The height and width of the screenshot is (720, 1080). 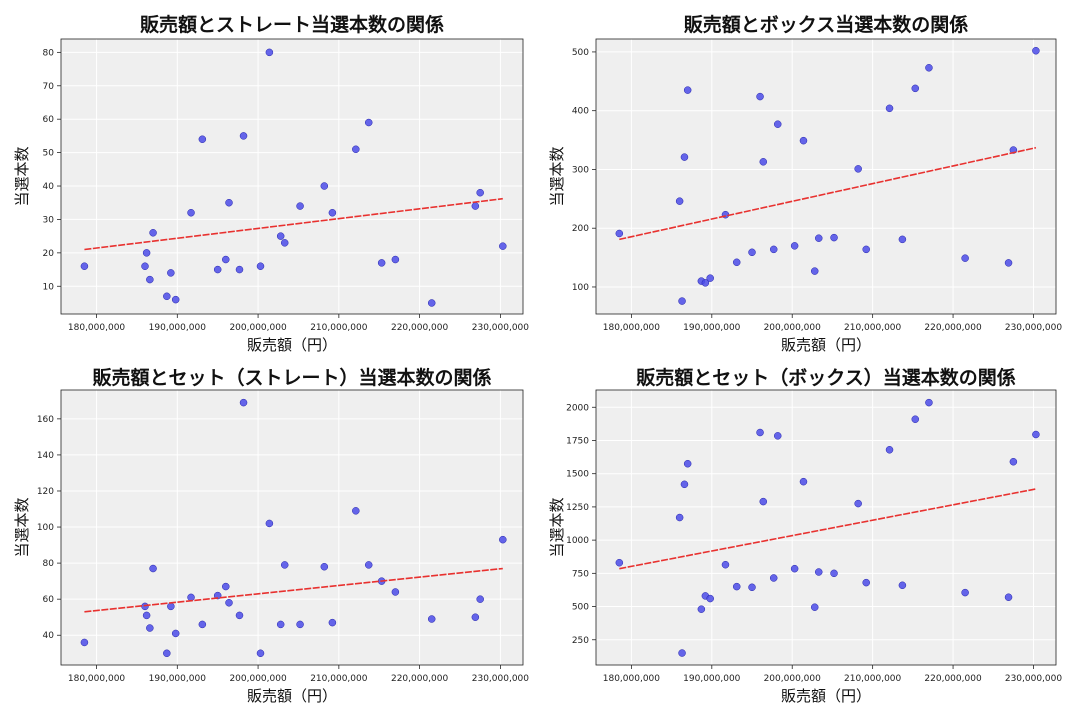 What do you see at coordinates (825, 377) in the screenshot?
I see `chart-title: 販売額とセット（ボックス）当選本数の関係` at bounding box center [825, 377].